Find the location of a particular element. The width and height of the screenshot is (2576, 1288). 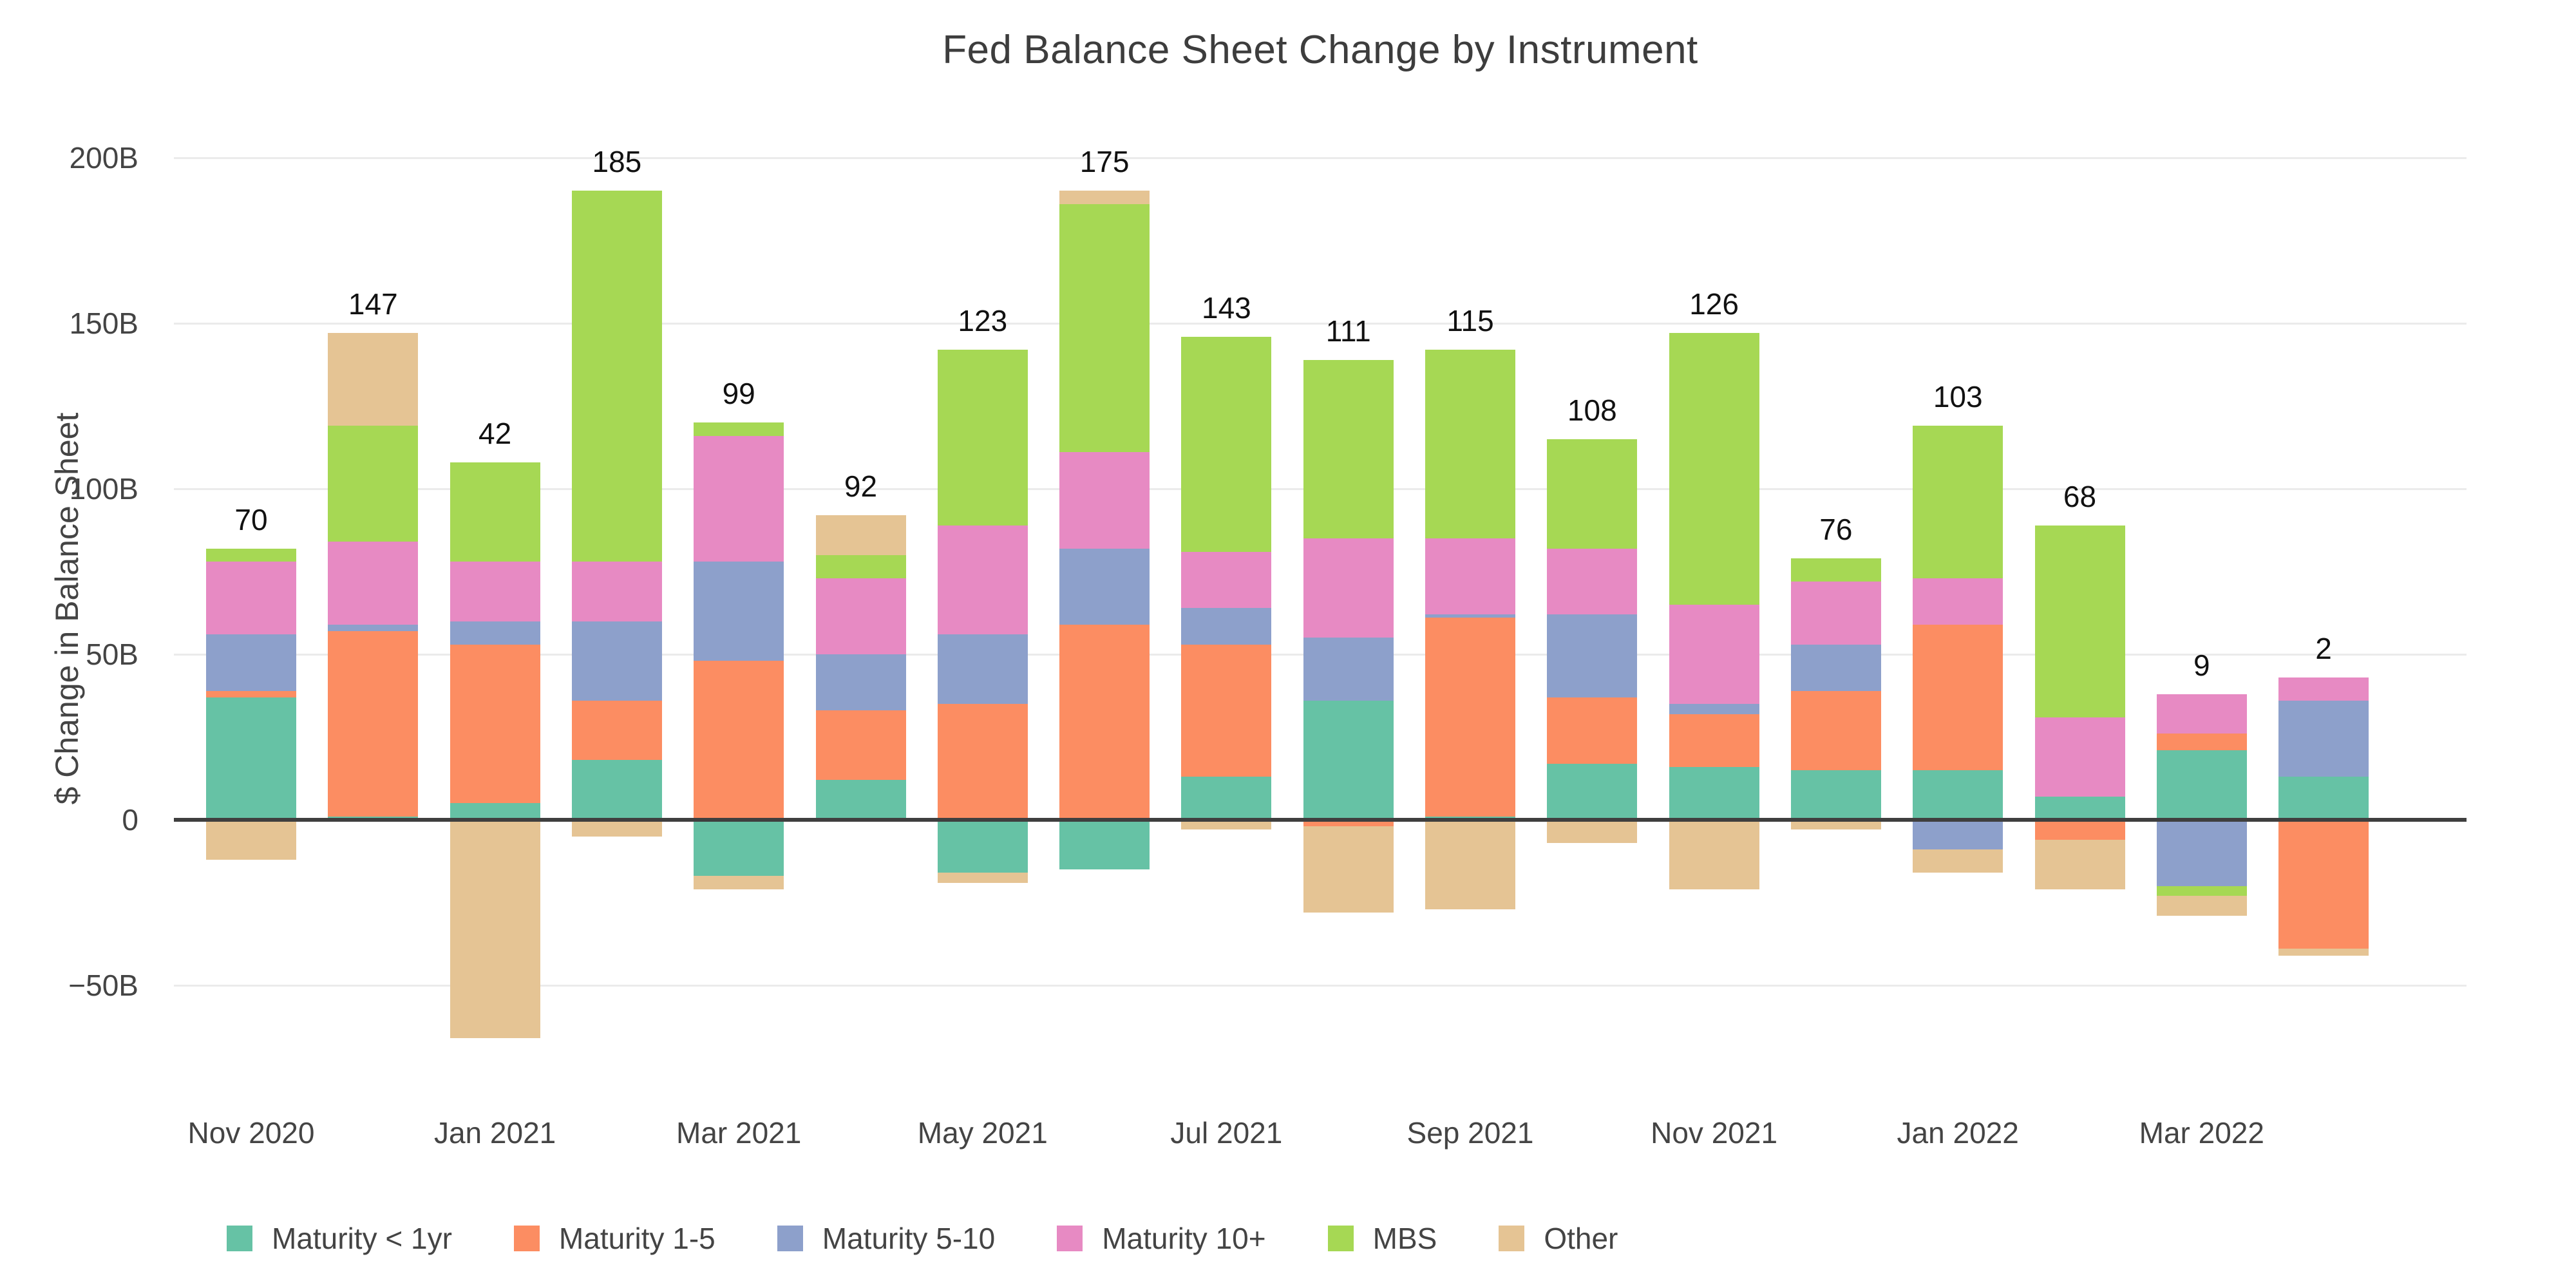

legend-item: Maturity 10+ is located at coordinates (1161, 1238).